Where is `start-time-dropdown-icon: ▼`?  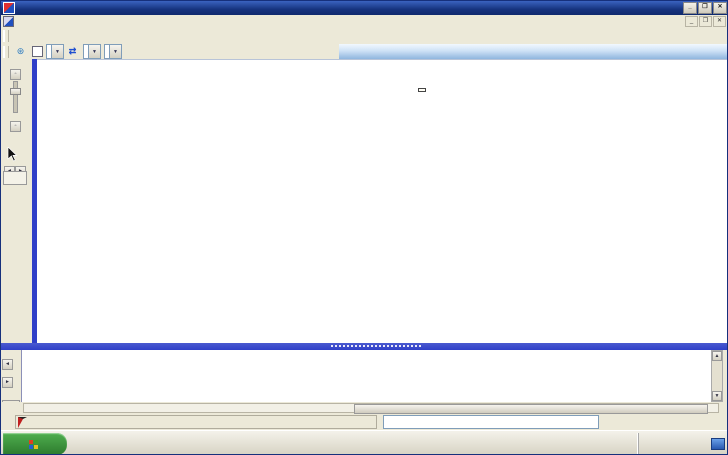
start-time-dropdown-icon: ▼ is located at coordinates (57, 51).